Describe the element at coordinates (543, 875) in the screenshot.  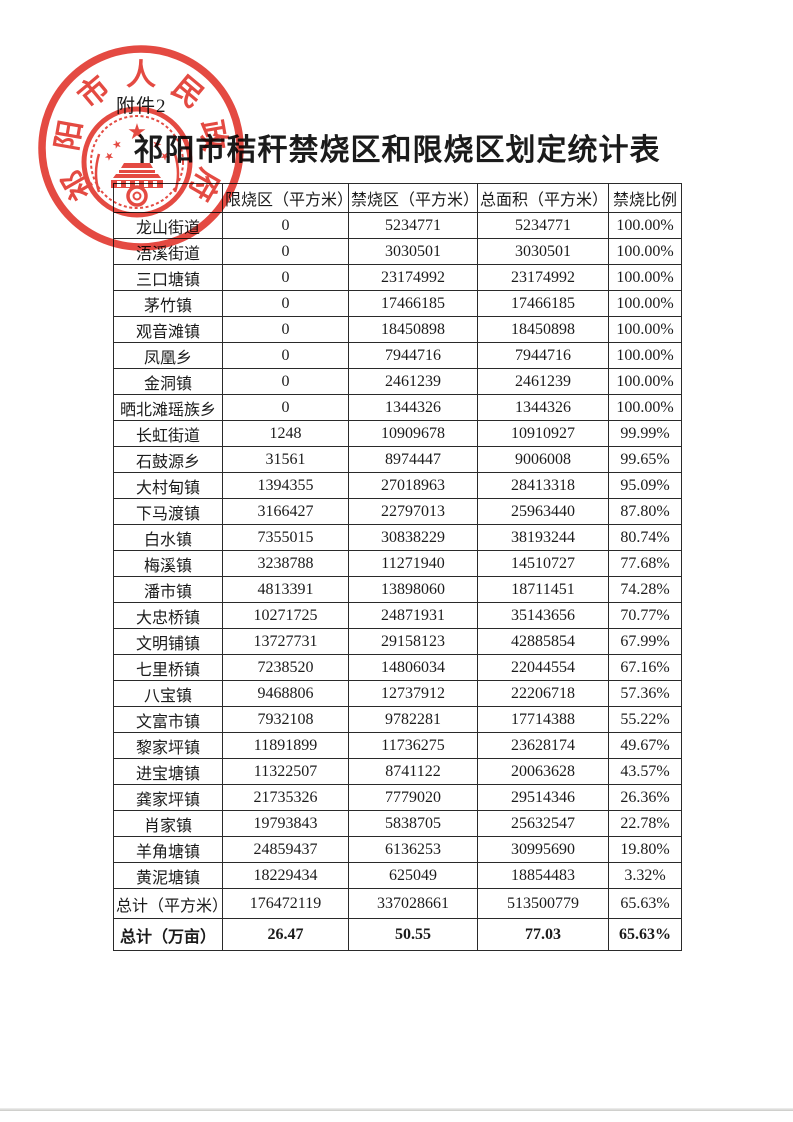
I see `cell-value: 18854483` at that location.